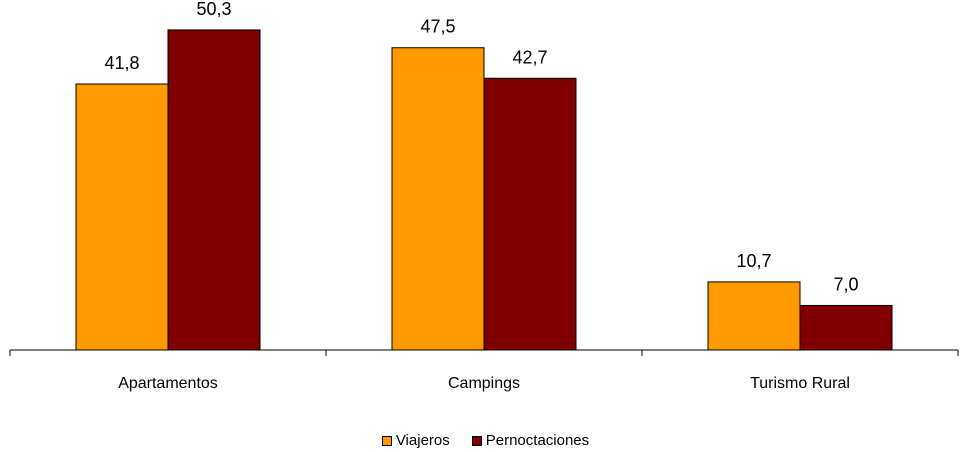  I want to click on legend-swatch-pernoctaciones, so click(476, 440).